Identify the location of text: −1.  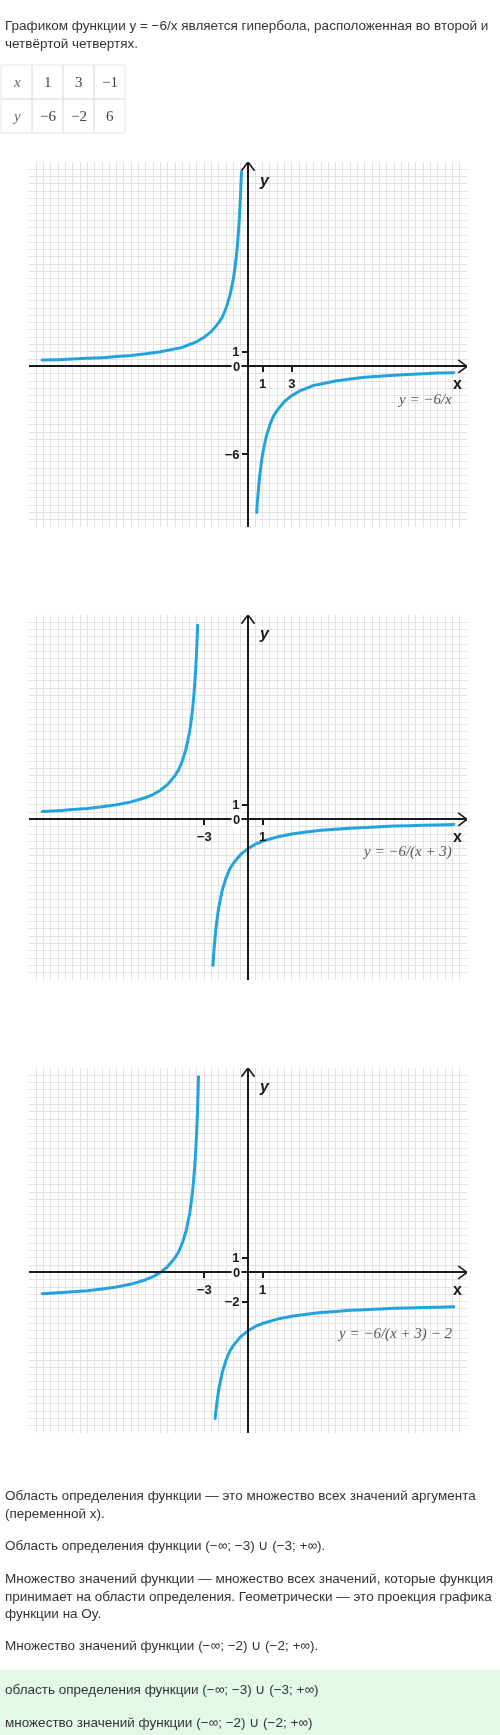
(110, 82).